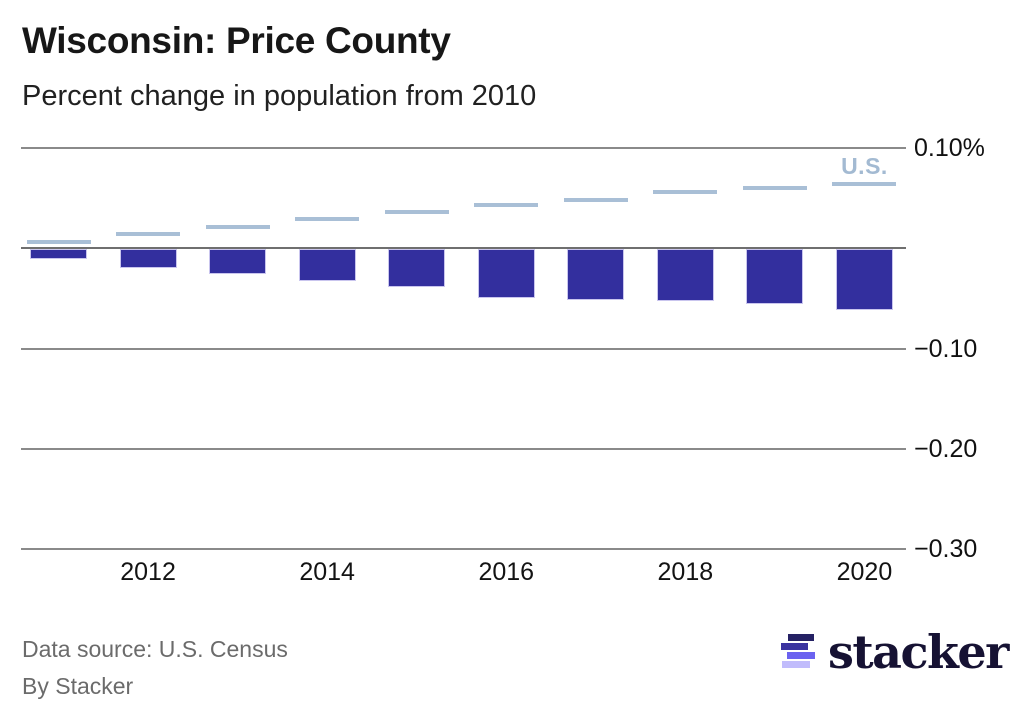 This screenshot has width=1010, height=720. I want to click on zero-line, so click(463, 248).